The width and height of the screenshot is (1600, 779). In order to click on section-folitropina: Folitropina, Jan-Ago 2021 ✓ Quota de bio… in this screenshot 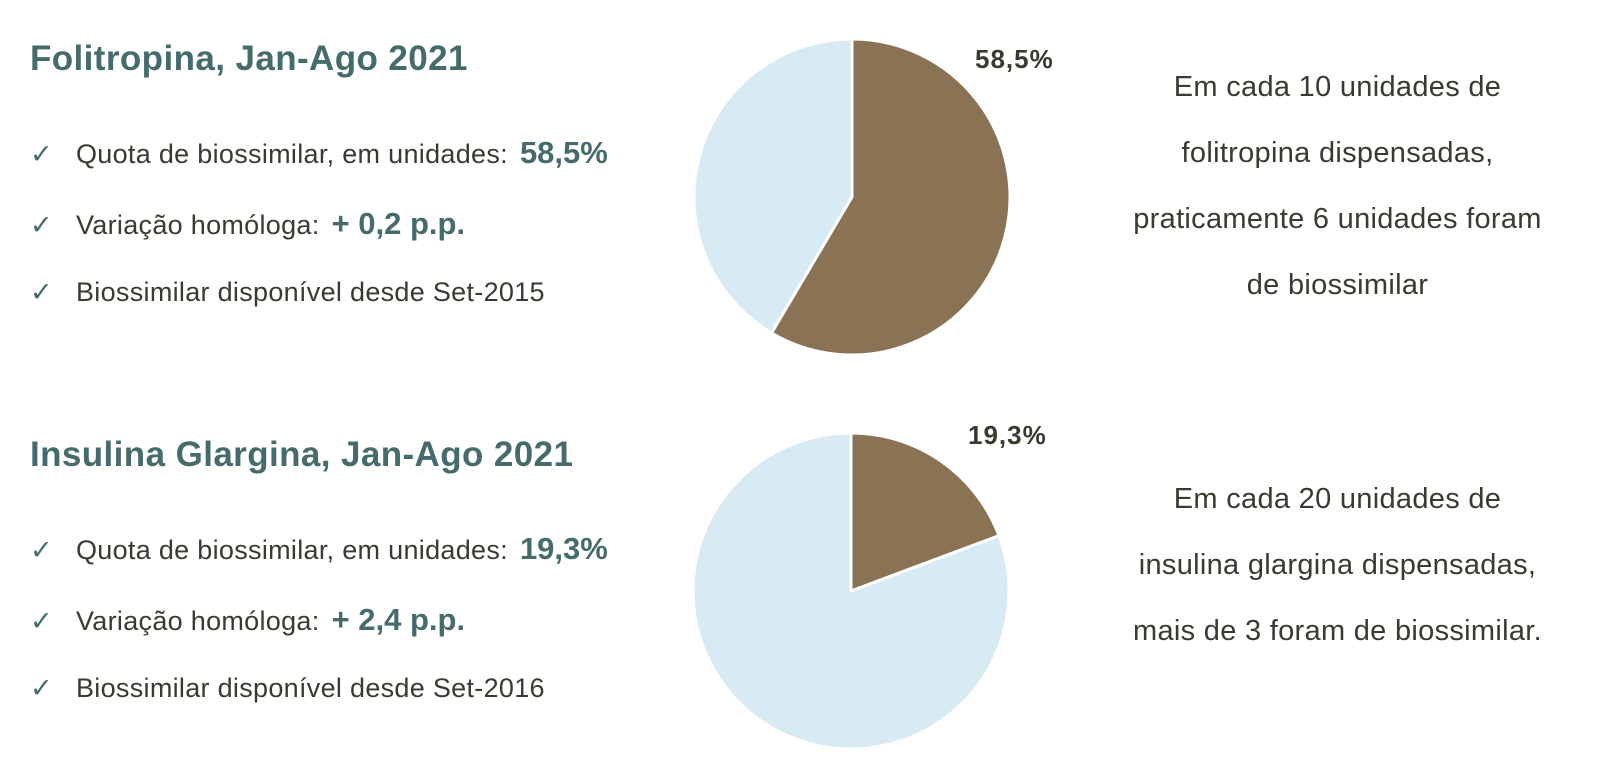, I will do `click(330, 173)`.